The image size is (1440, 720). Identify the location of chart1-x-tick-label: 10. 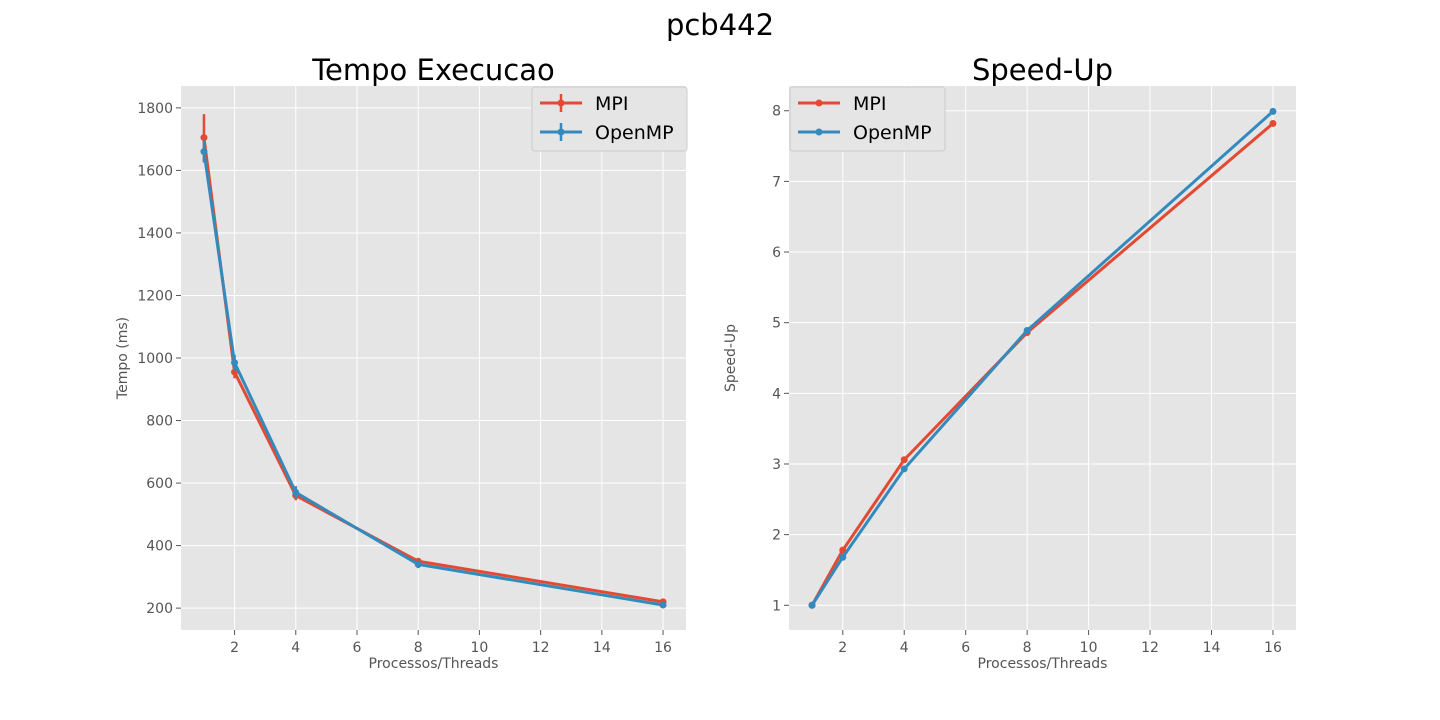
(479, 648).